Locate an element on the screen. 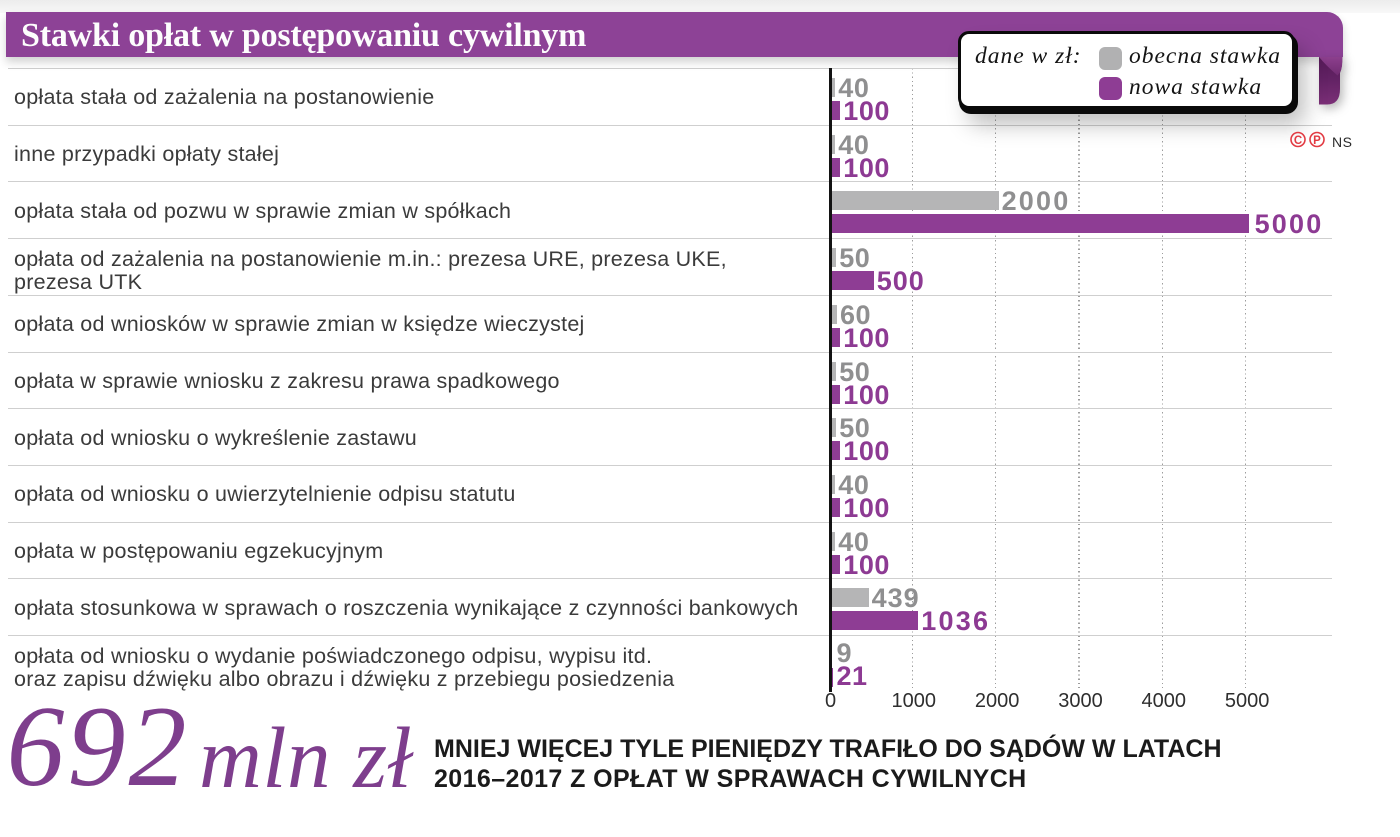 This screenshot has width=1400, height=837. svg-text: C is located at coordinates (1298, 141).